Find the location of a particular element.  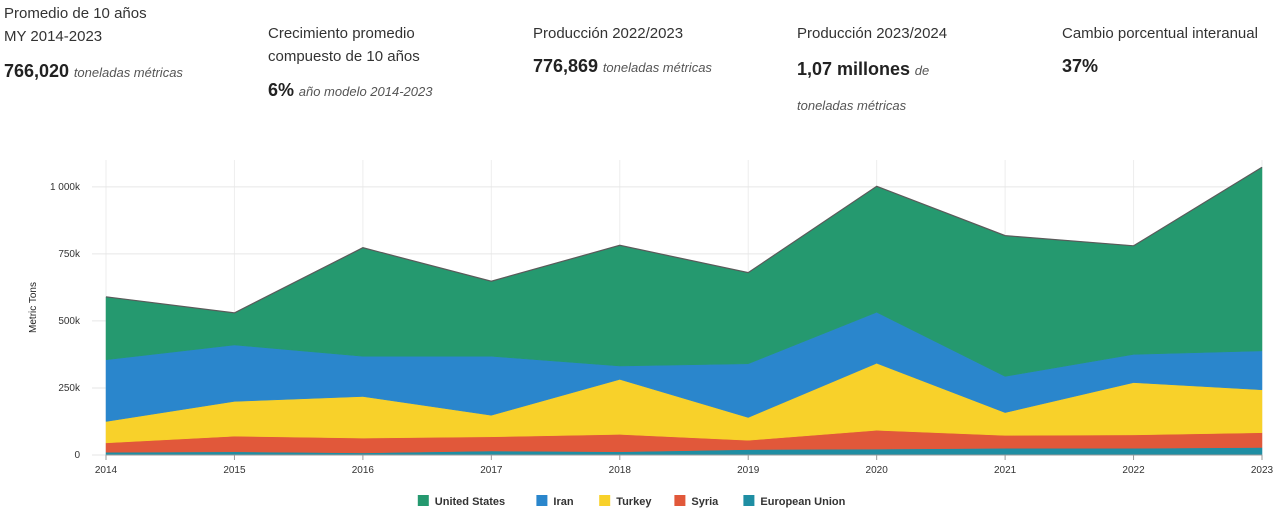

stat-value: 6% is located at coordinates (281, 90).